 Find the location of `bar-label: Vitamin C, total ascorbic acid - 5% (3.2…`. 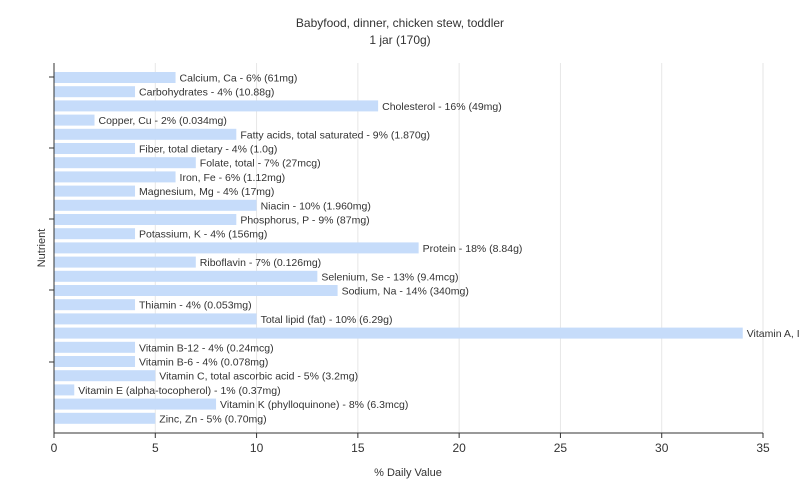

bar-label: Vitamin C, total ascorbic acid - 5% (3.2… is located at coordinates (258, 377).